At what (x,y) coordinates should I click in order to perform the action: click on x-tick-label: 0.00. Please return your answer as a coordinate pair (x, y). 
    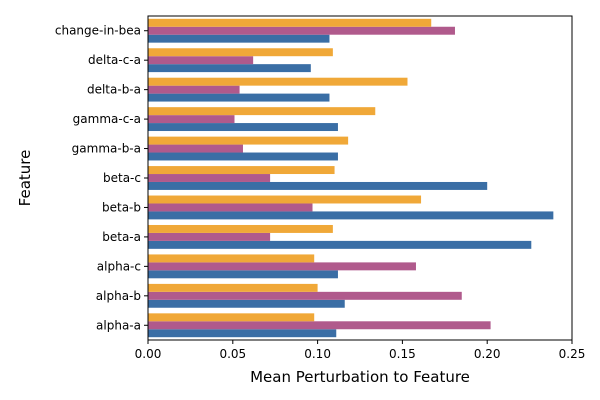
    Looking at the image, I should click on (148, 354).